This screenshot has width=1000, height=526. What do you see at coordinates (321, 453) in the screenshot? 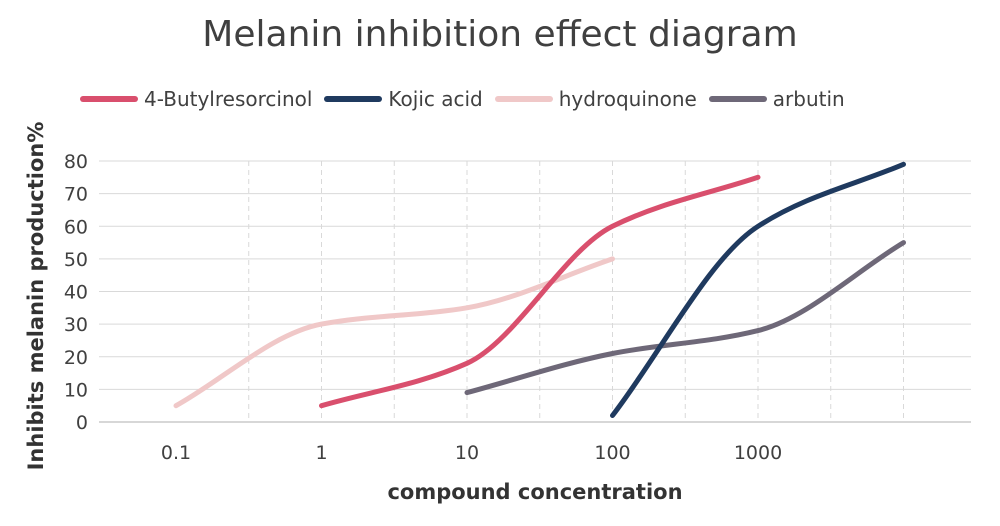
I see `x-tick-label: 1` at bounding box center [321, 453].